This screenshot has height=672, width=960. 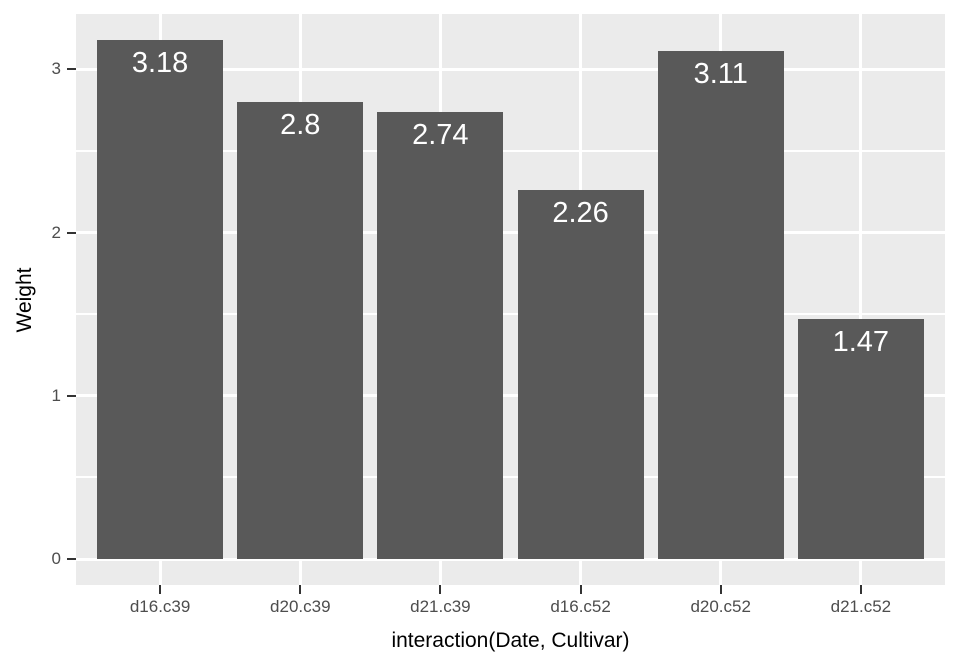 What do you see at coordinates (580, 606) in the screenshot?
I see `x-tick-label: d16.c52` at bounding box center [580, 606].